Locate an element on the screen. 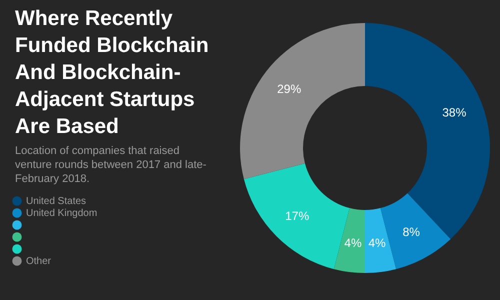 This screenshot has width=500, height=300. legend-label: Other is located at coordinates (39, 261).